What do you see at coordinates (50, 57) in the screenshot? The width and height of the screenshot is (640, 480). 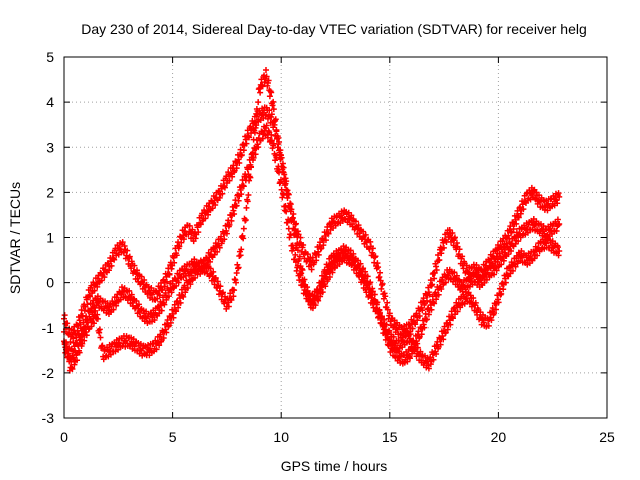 I see `y-tick-label: 5` at bounding box center [50, 57].